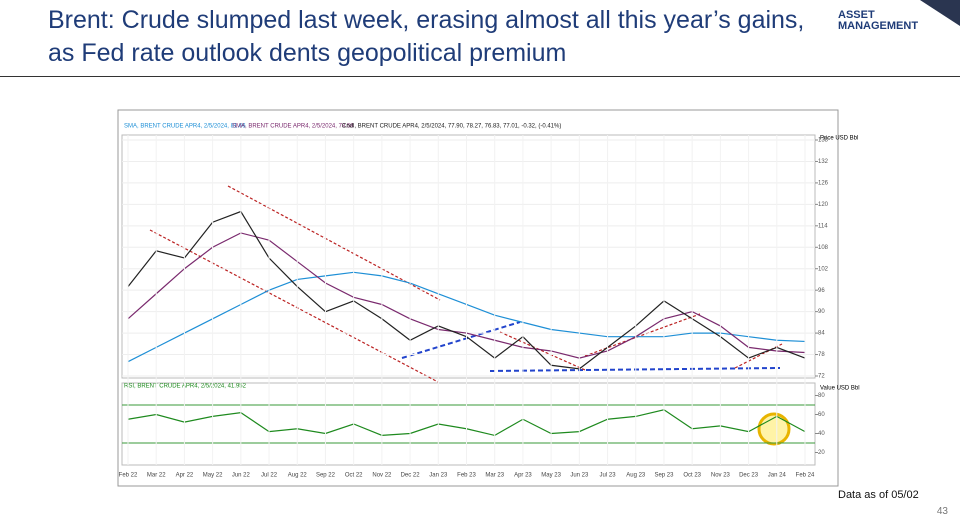 The width and height of the screenshot is (960, 524). What do you see at coordinates (821, 291) in the screenshot?
I see `y-tick-label: 96` at bounding box center [821, 291].